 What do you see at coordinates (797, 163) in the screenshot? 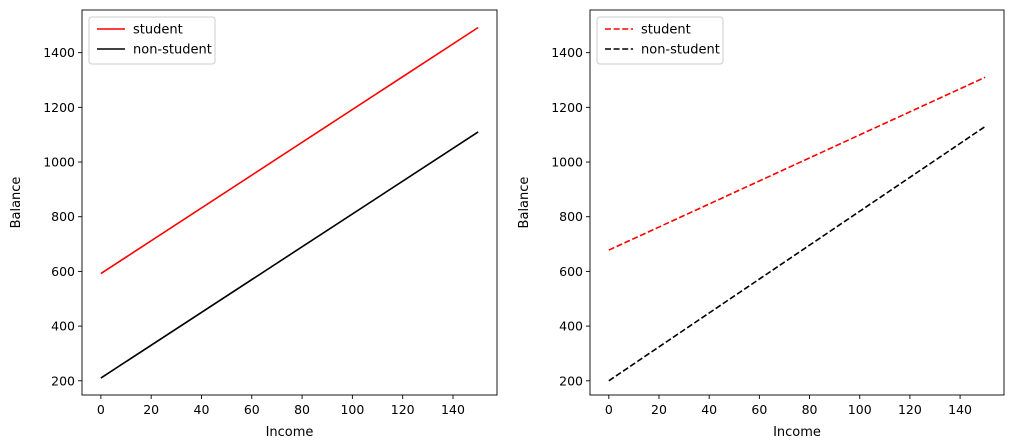
I see `series-line-student` at bounding box center [797, 163].